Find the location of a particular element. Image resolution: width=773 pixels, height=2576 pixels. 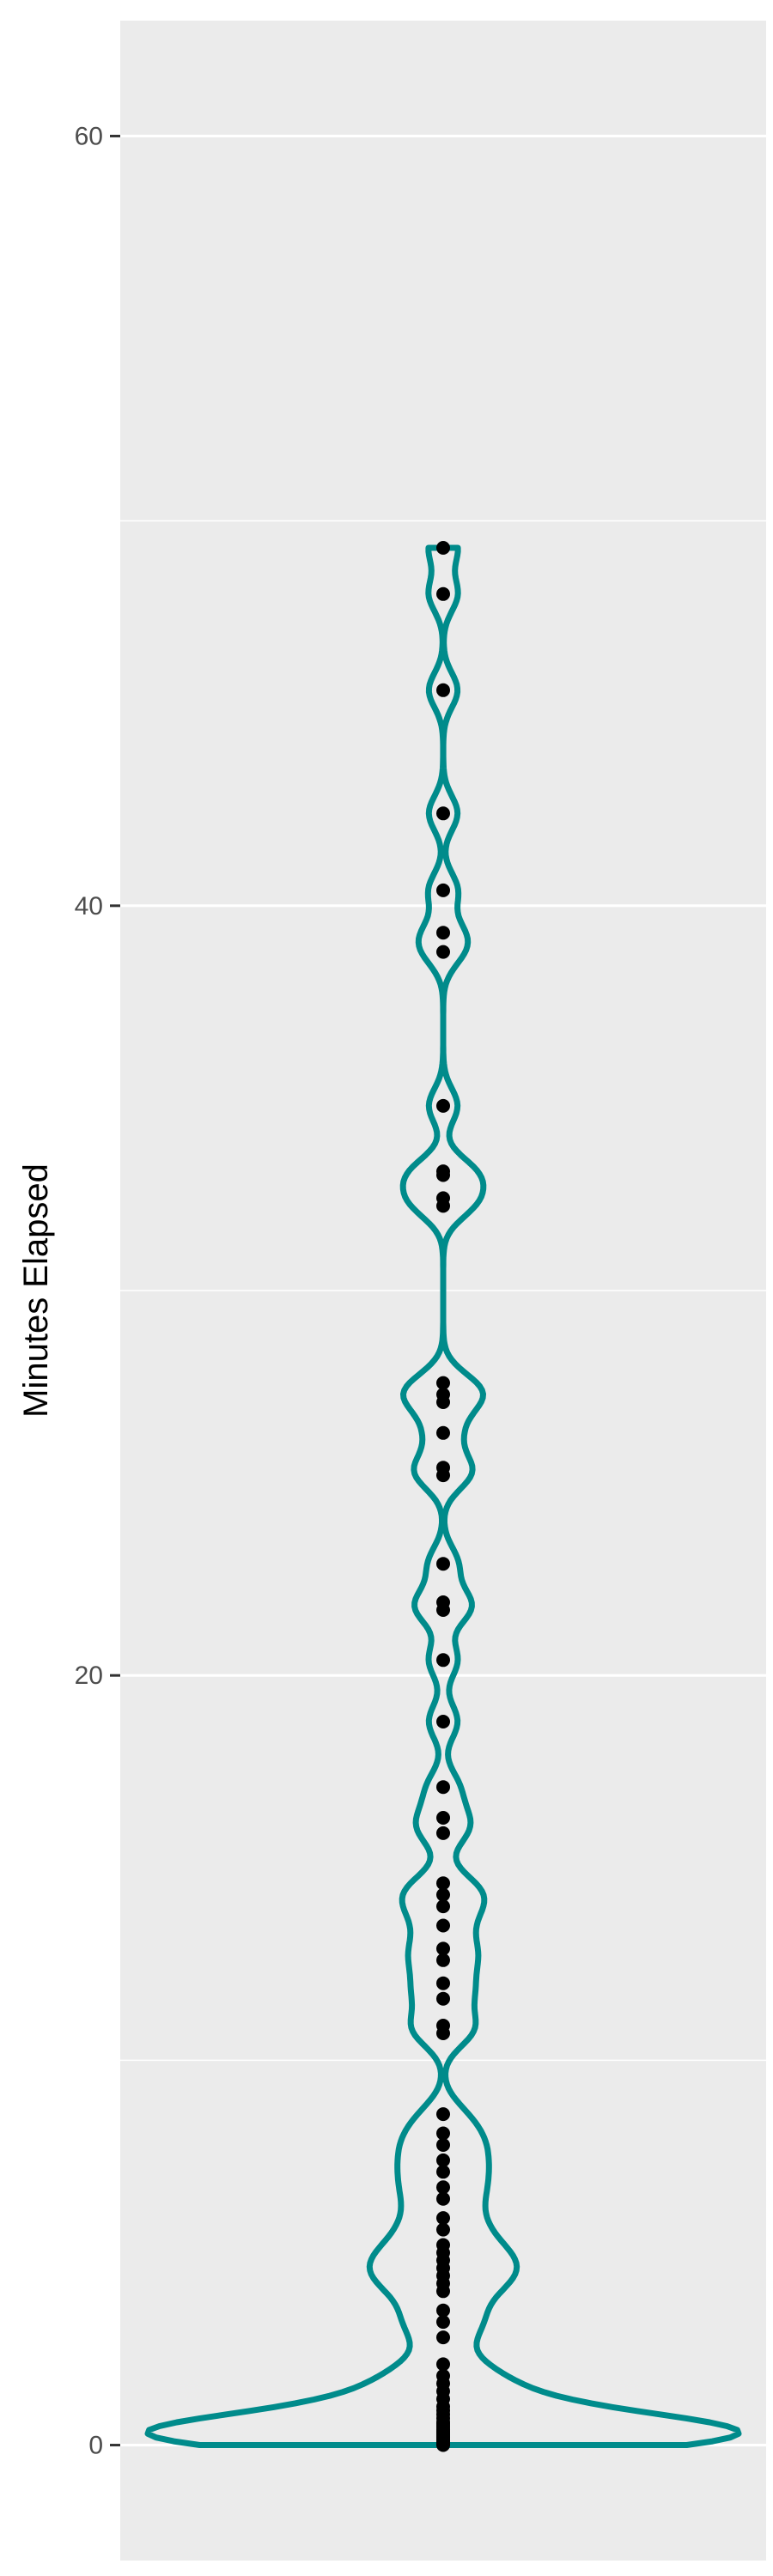

data-points is located at coordinates (443, 1496).